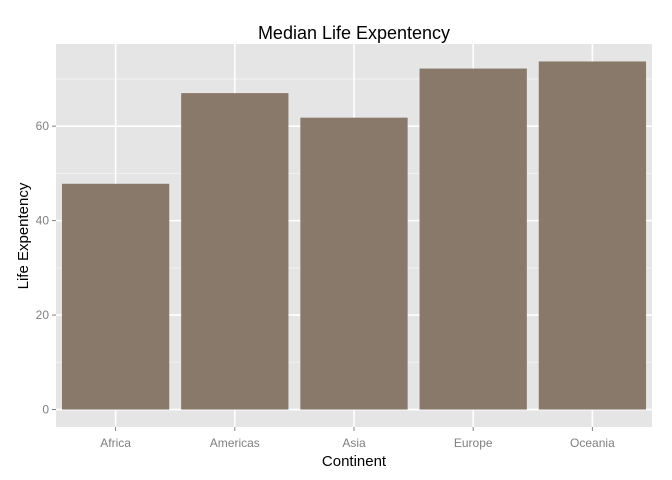  Describe the element at coordinates (43, 315) in the screenshot. I see `y-tick-label: 20` at that location.